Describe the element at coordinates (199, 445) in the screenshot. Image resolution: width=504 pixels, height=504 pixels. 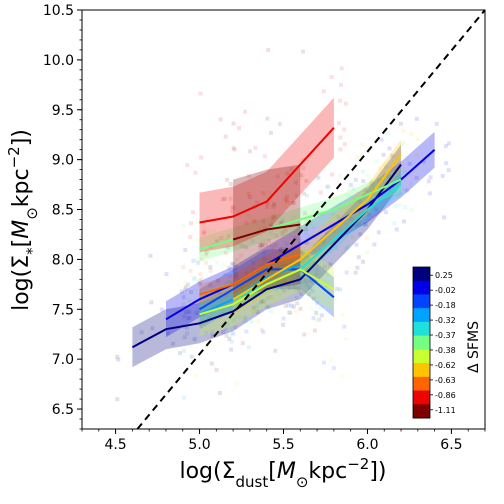
I see `x-tick-label: 5.0` at that location.